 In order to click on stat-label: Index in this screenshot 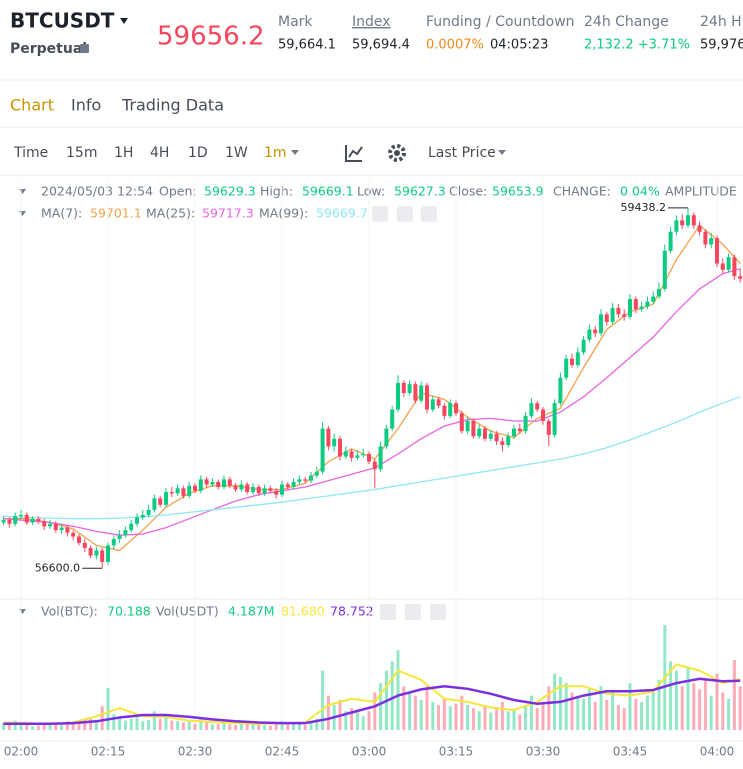, I will do `click(371, 22)`.